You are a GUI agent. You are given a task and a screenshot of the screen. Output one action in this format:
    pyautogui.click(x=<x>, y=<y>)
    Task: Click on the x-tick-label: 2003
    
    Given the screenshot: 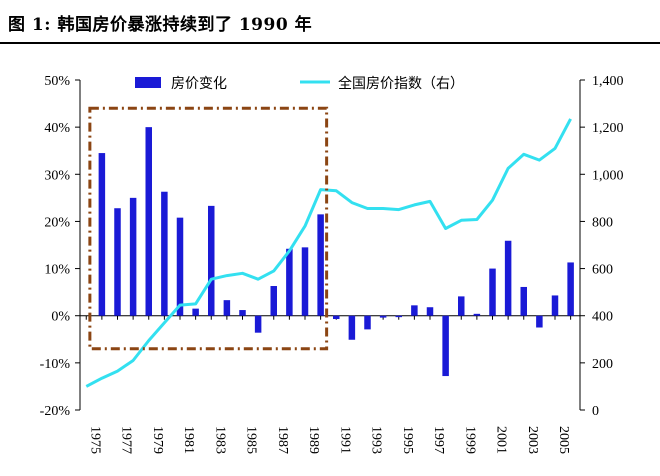 What is the action you would take?
    pyautogui.click(x=532, y=440)
    